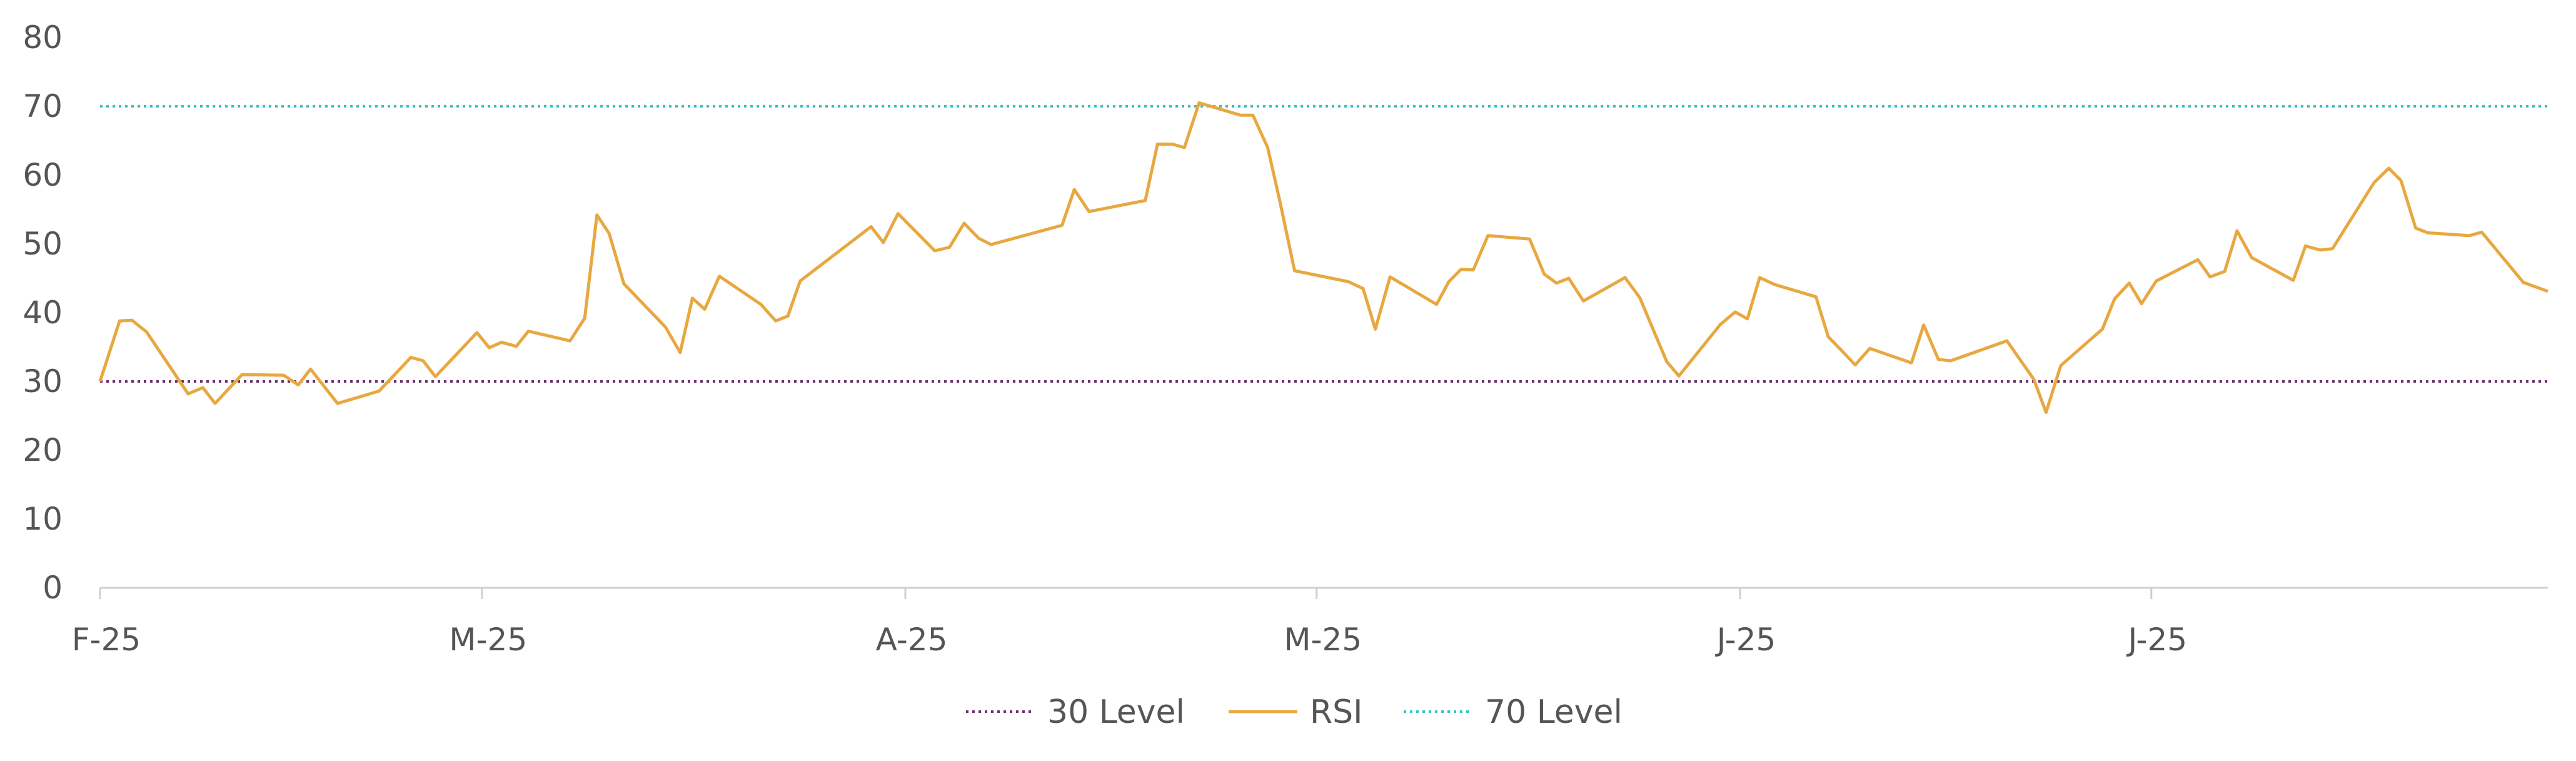  I want to click on y-tick-label: 10, so click(43, 519).